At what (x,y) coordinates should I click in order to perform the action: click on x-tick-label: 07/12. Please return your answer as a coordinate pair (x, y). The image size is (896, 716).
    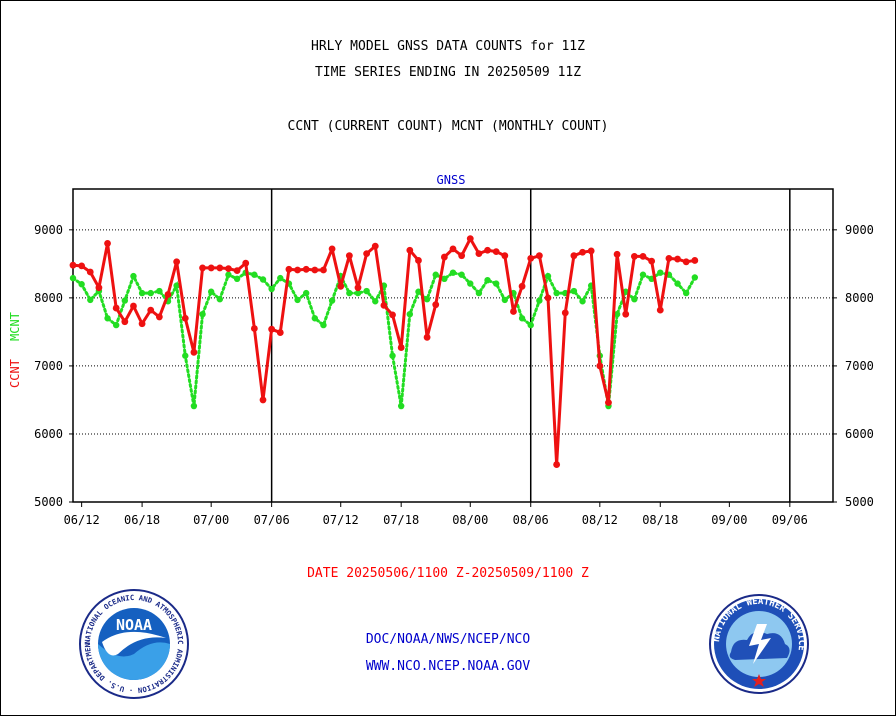
    Looking at the image, I should click on (341, 520).